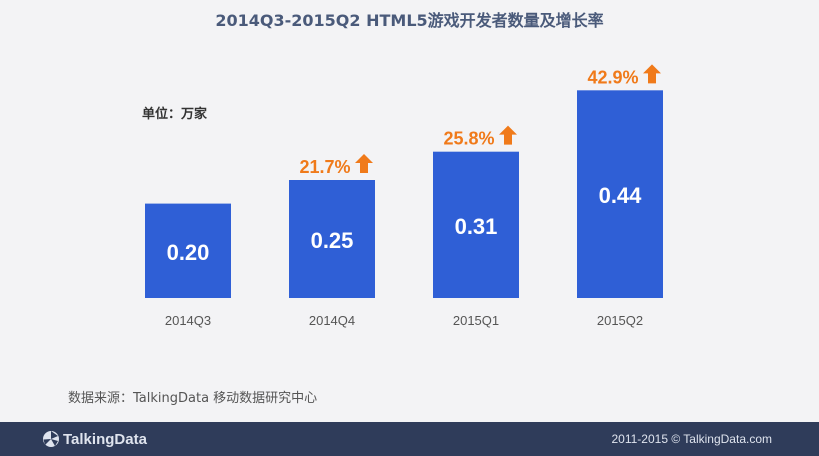 This screenshot has width=819, height=456. What do you see at coordinates (612, 77) in the screenshot?
I see `growth-label-2015Q2: 42.9%` at bounding box center [612, 77].